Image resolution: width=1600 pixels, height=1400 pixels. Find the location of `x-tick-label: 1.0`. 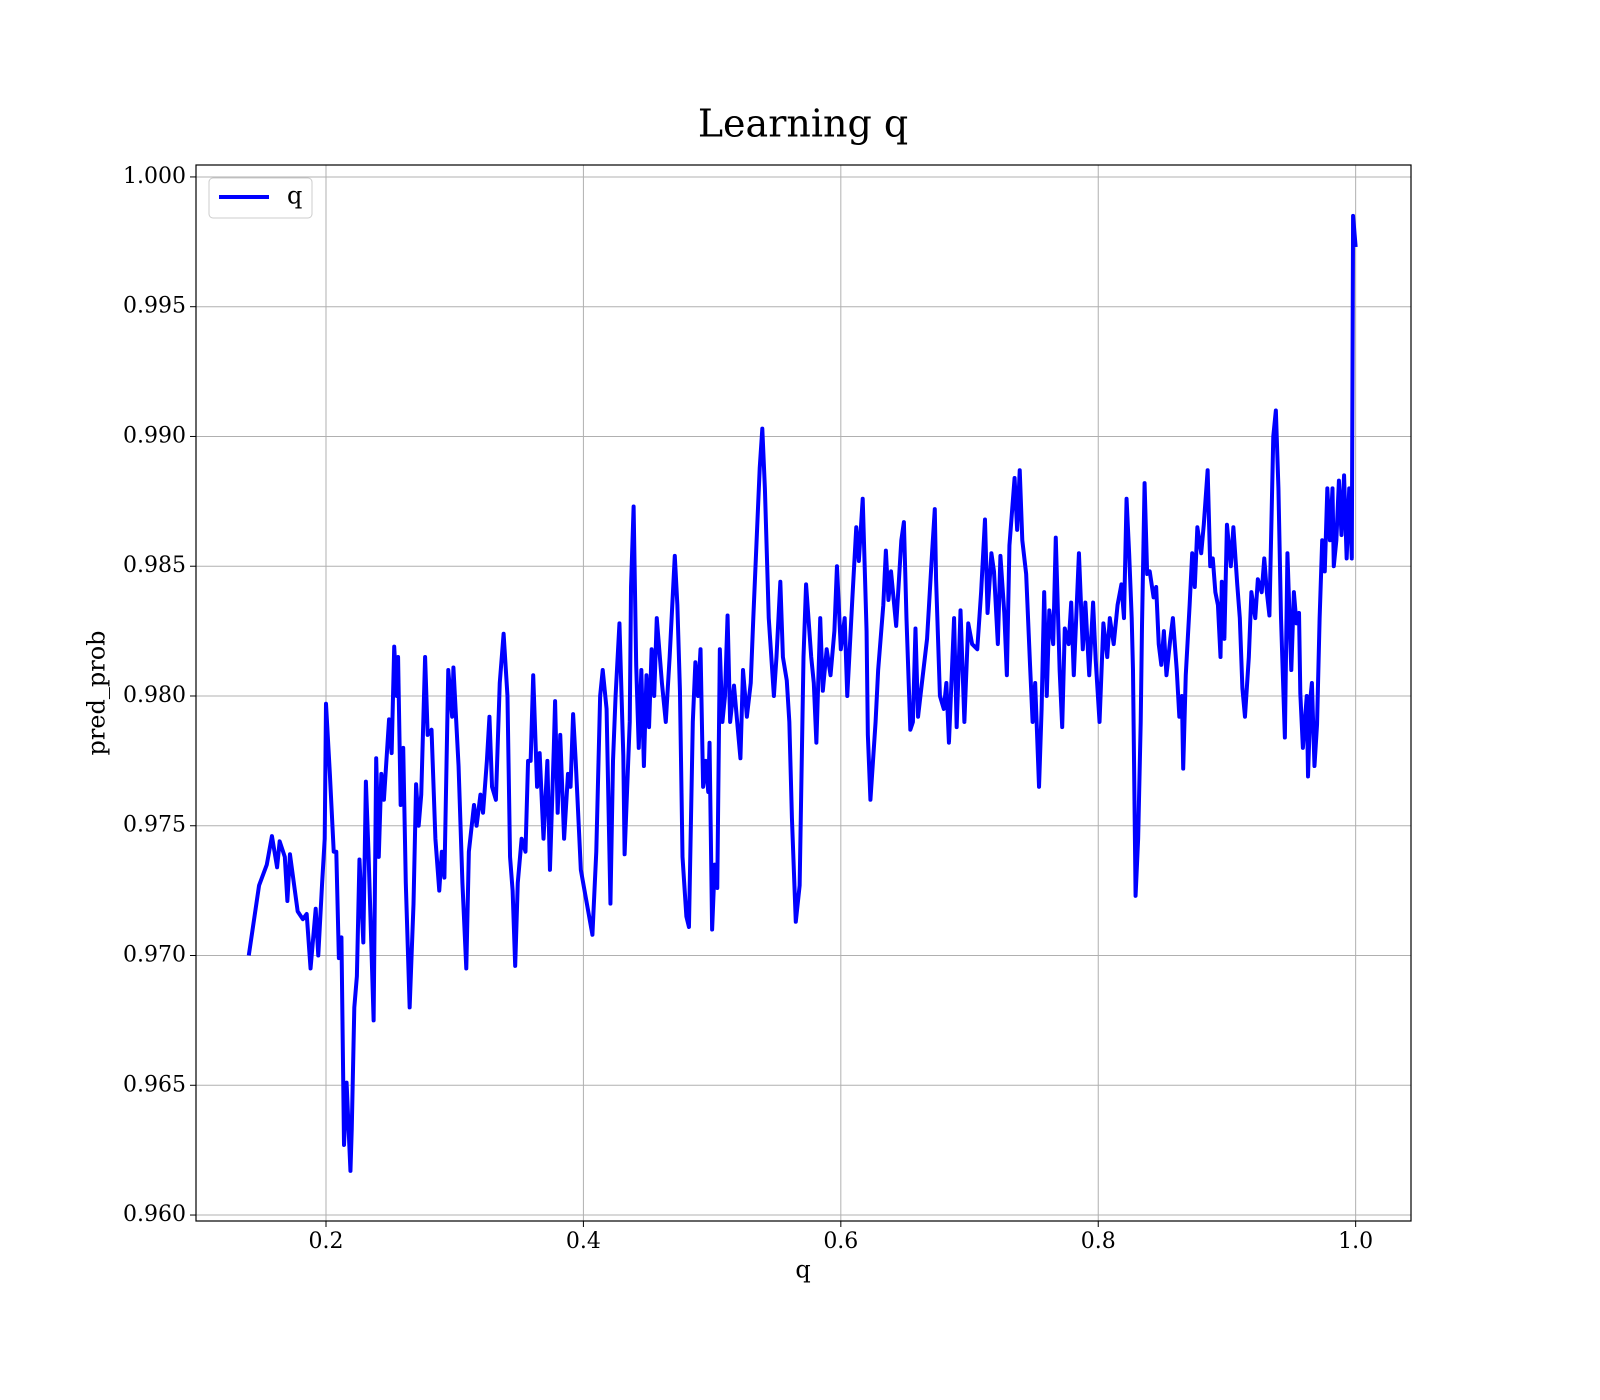

x-tick-label: 1.0 is located at coordinates (1355, 1241).